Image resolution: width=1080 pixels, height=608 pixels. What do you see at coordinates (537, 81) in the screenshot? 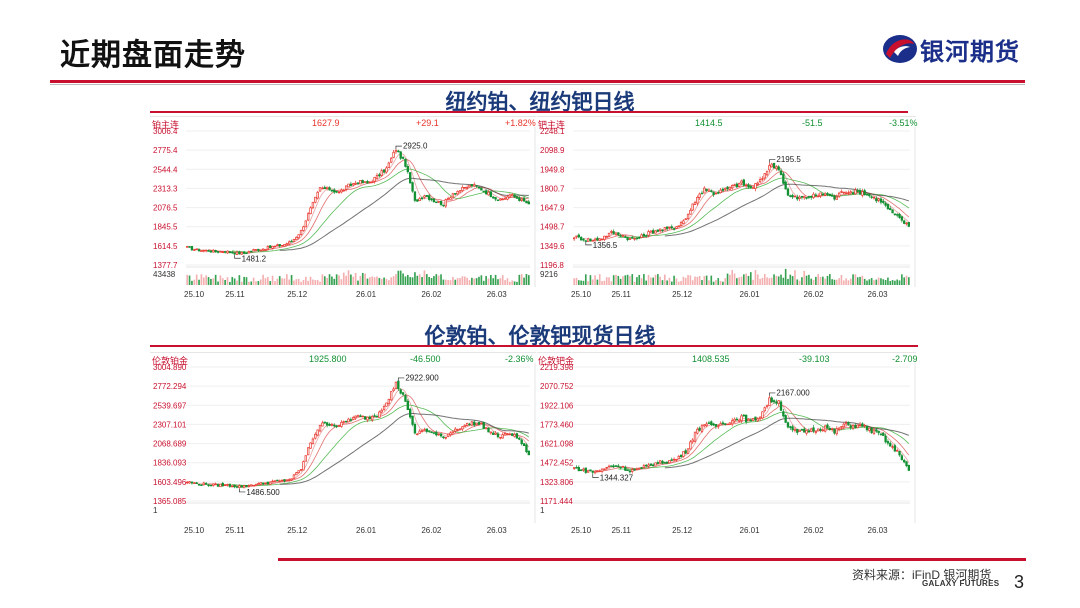
I see `title-rule` at bounding box center [537, 81].